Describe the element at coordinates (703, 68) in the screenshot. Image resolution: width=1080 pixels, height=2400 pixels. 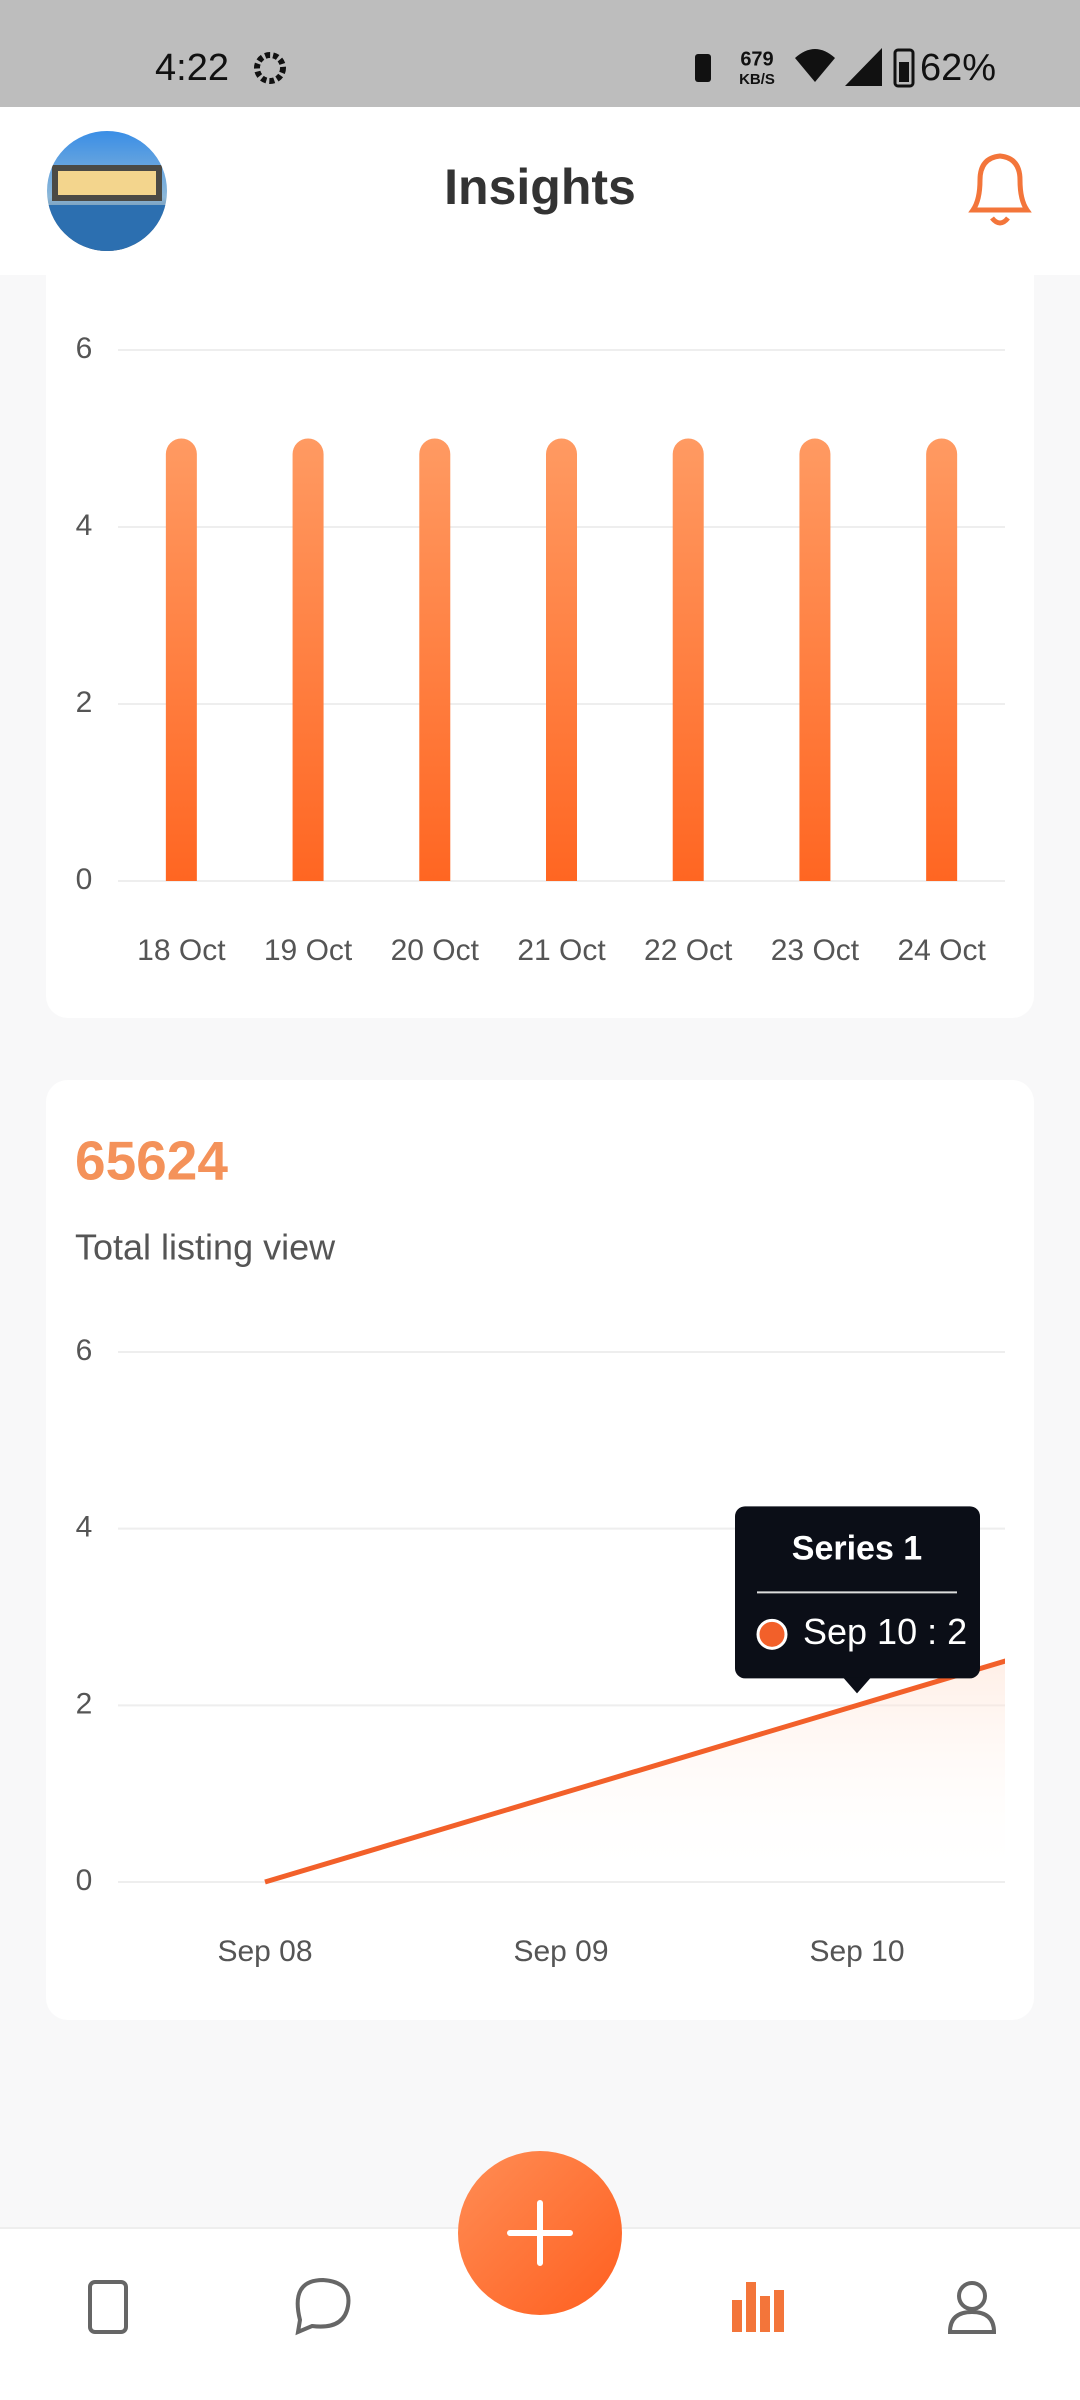
I see `vibrate-icon` at that location.